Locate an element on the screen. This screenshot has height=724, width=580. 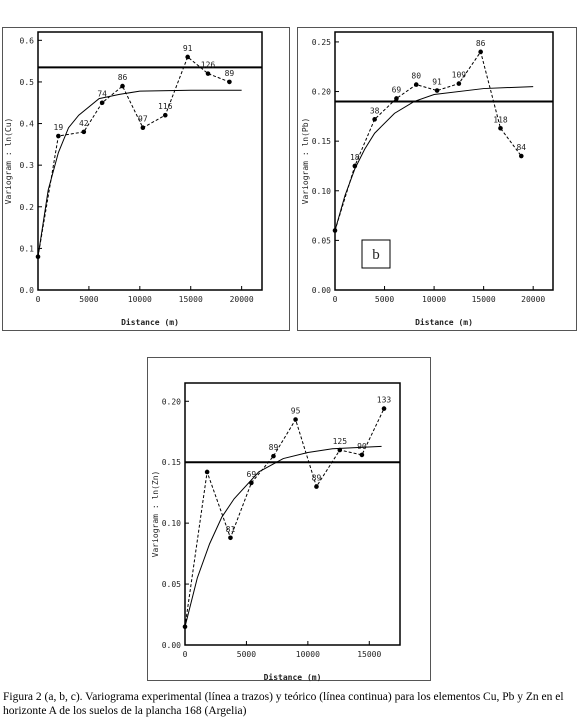
y-tick-label: 0.25 is located at coordinates (321, 42).